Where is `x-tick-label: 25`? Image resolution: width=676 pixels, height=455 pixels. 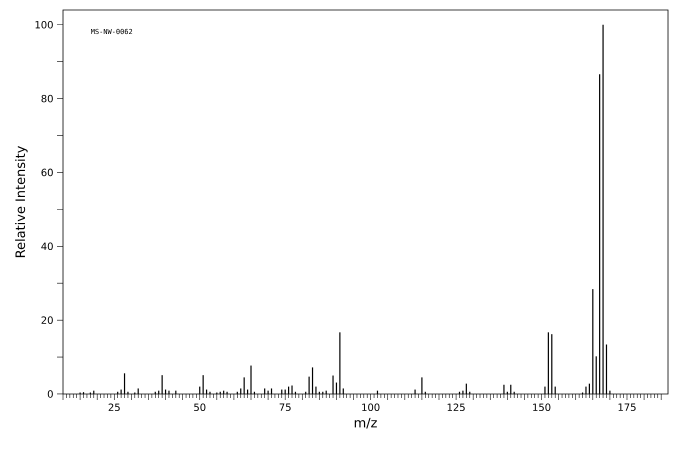 x-tick-label: 25 is located at coordinates (114, 407).